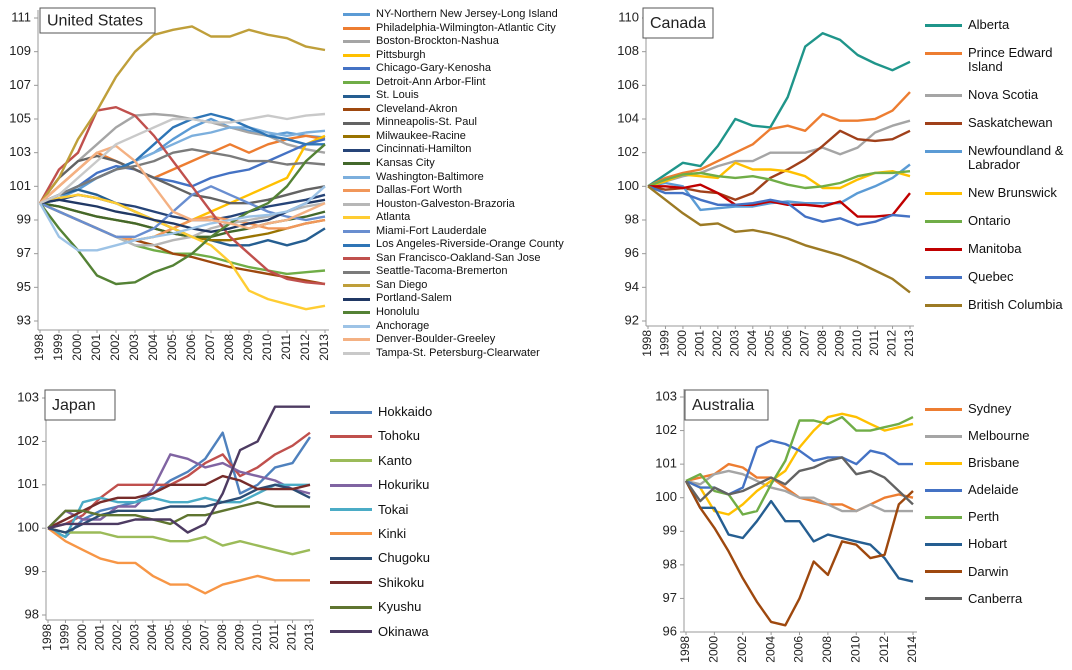  Describe the element at coordinates (399, 436) in the screenshot. I see `legend-label: Tohoku` at that location.